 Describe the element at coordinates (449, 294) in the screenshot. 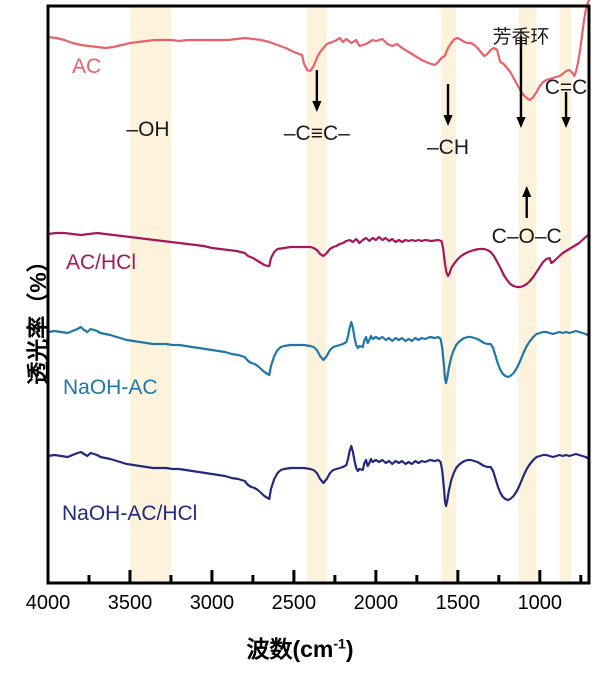

I see `ch-band` at that location.